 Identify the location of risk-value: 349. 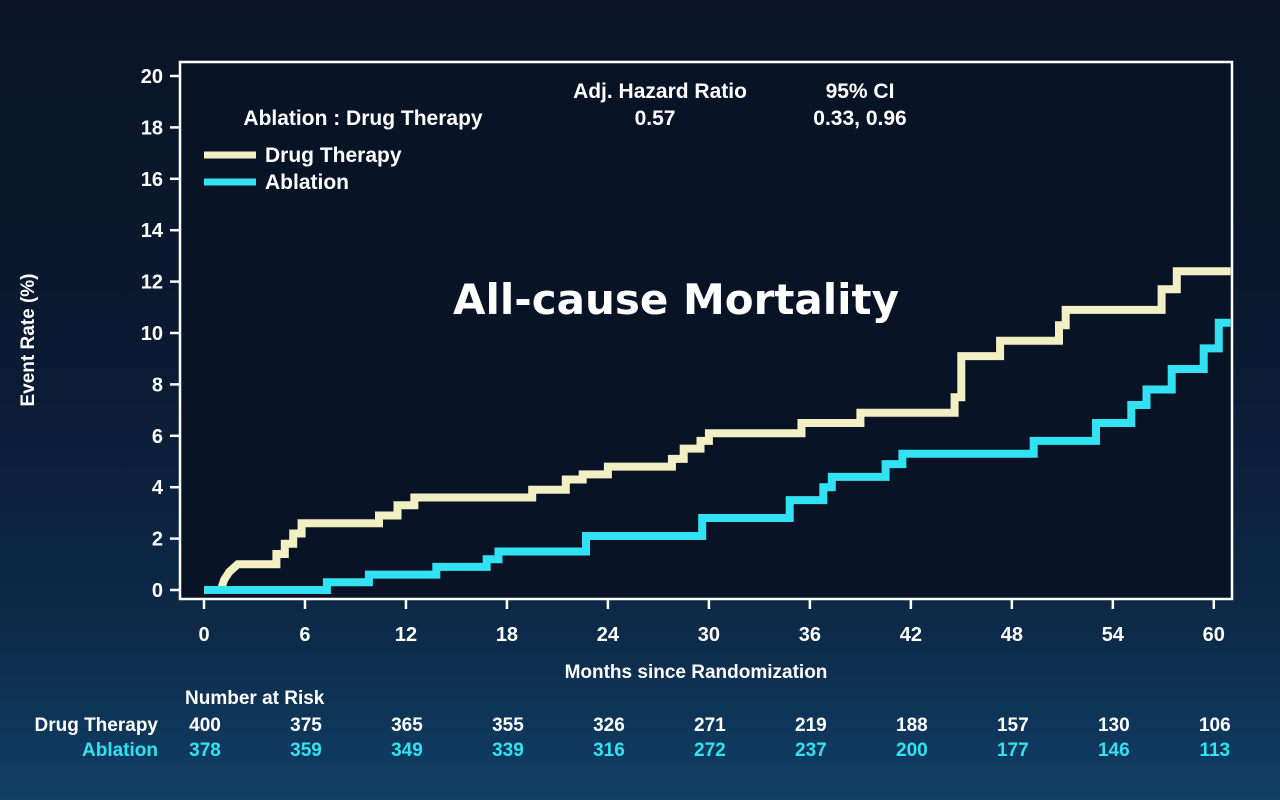
(407, 750).